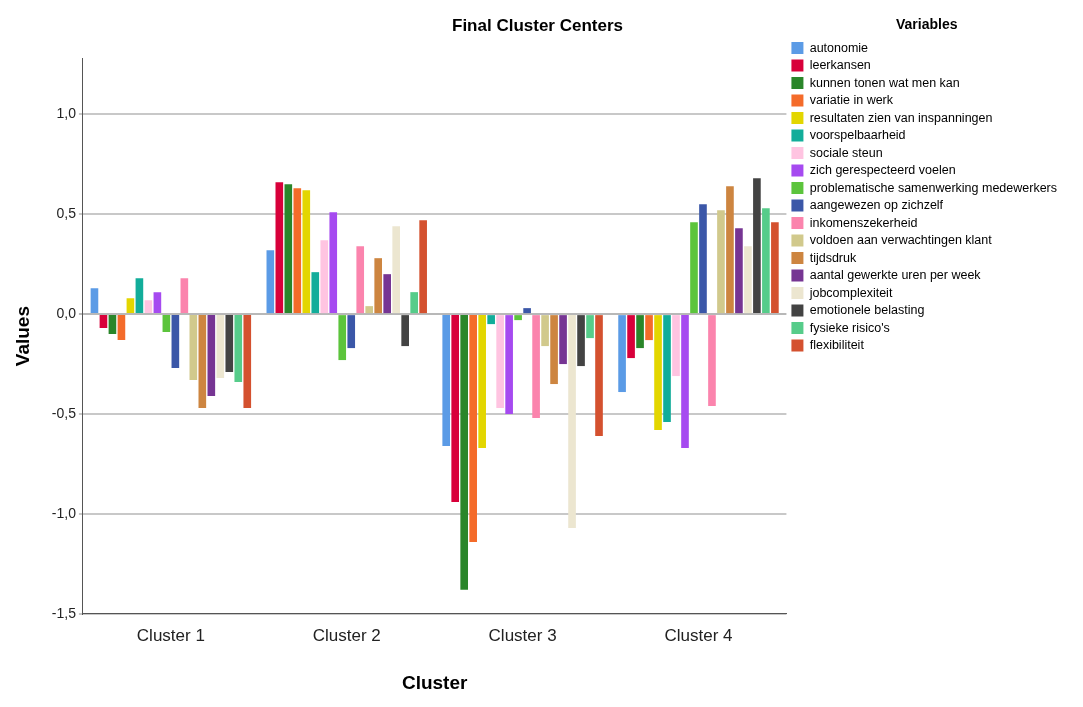  I want to click on legend-label: zich gerespecteerd voelen, so click(882, 170).